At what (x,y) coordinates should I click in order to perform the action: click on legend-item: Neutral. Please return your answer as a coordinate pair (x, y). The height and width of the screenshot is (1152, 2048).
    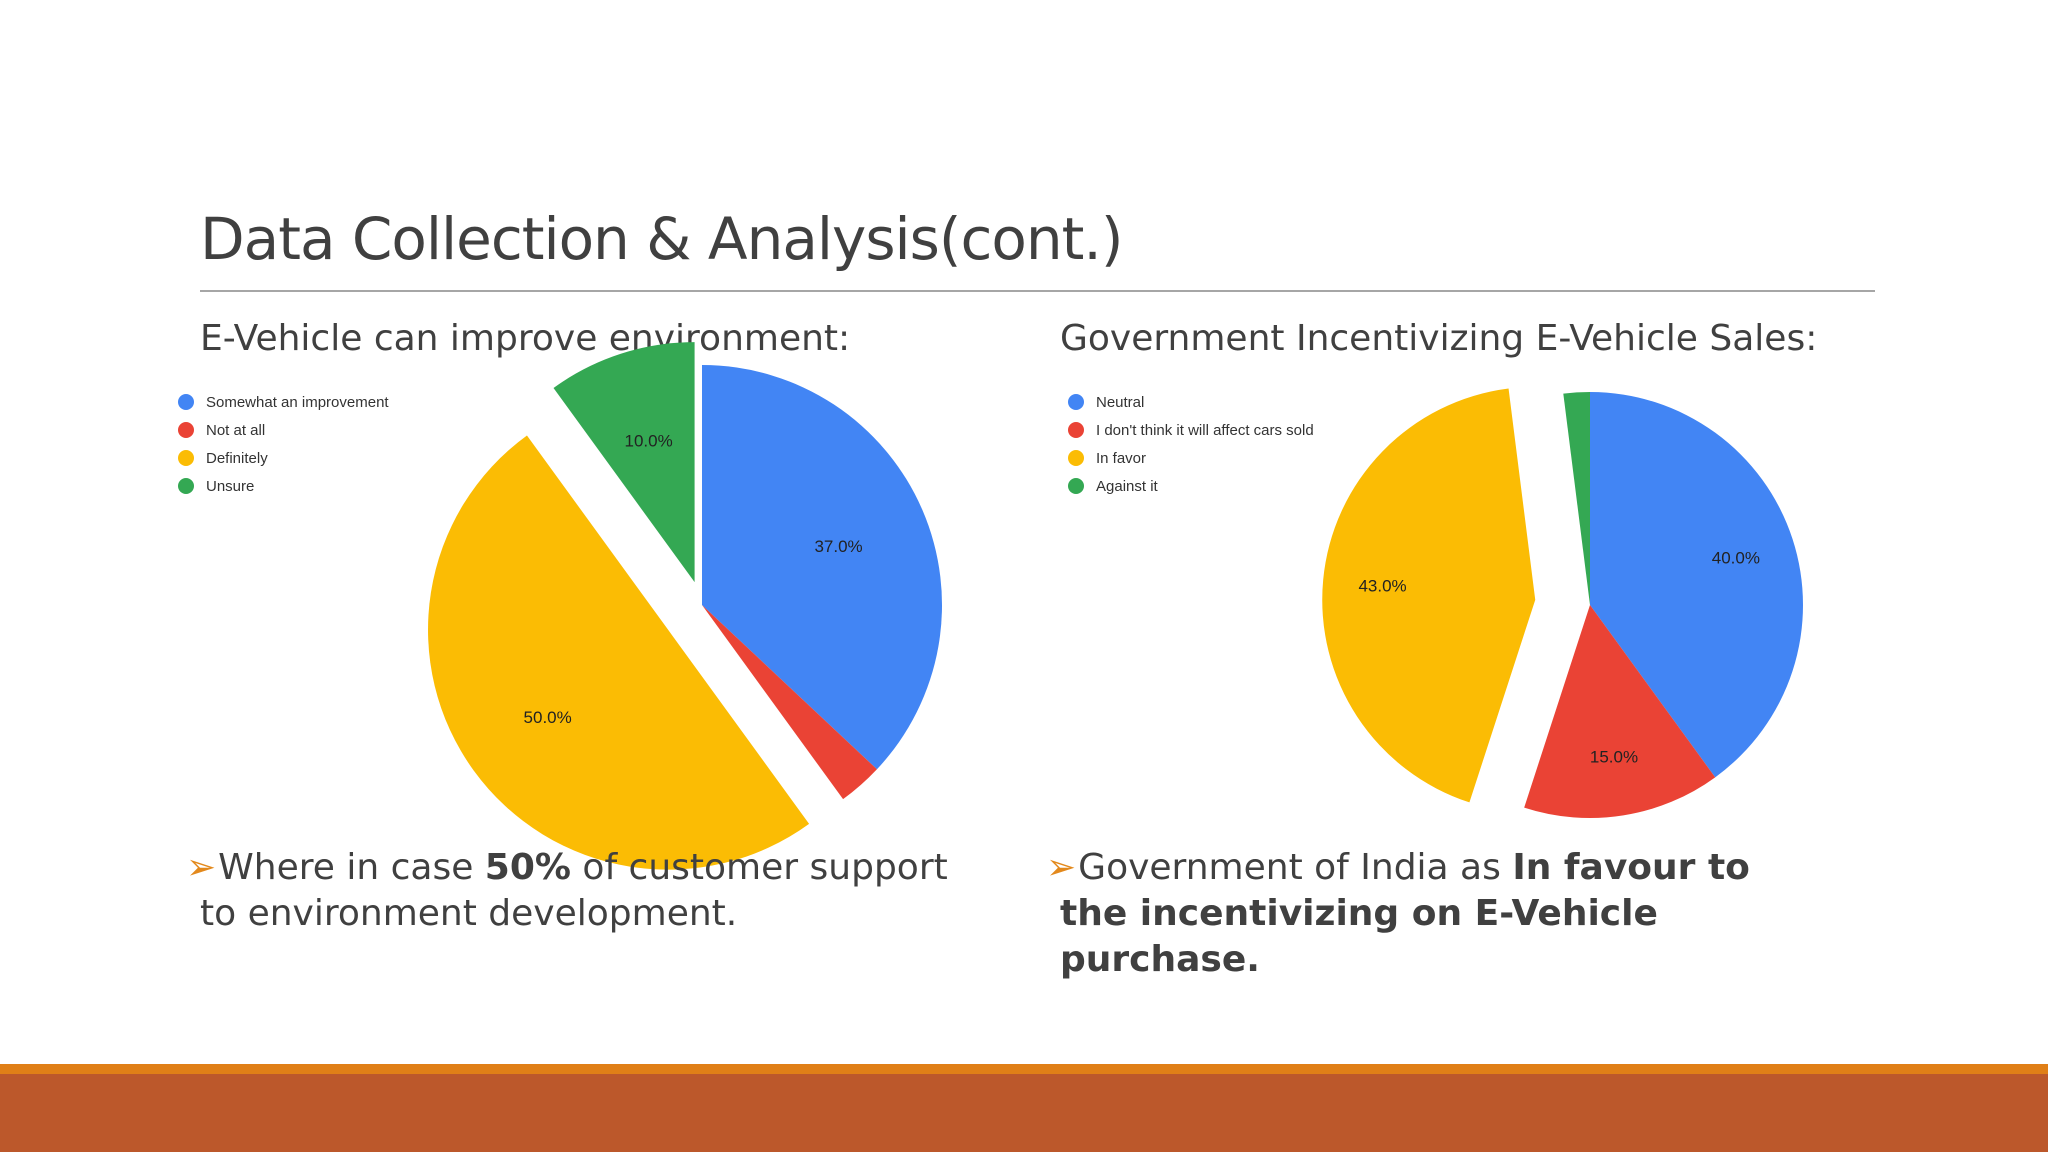
    Looking at the image, I should click on (1191, 402).